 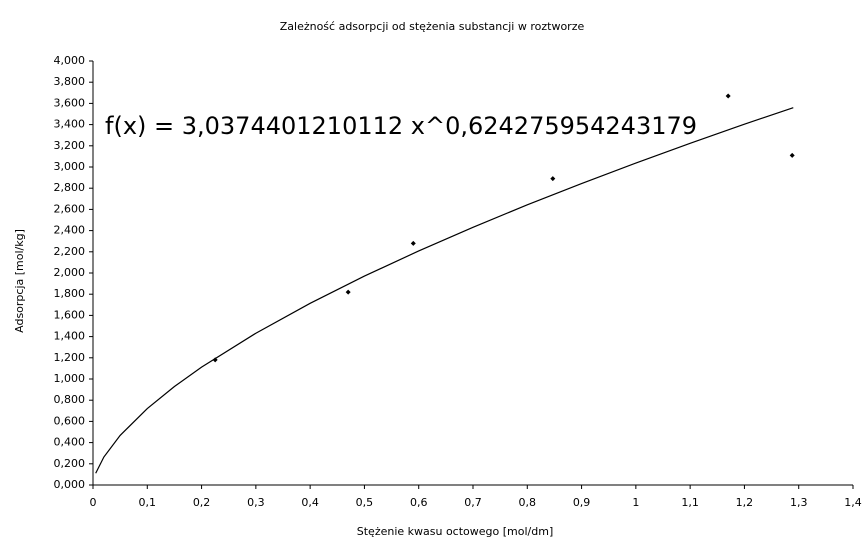 I want to click on y-tick-label: 0,600, so click(x=70, y=420).